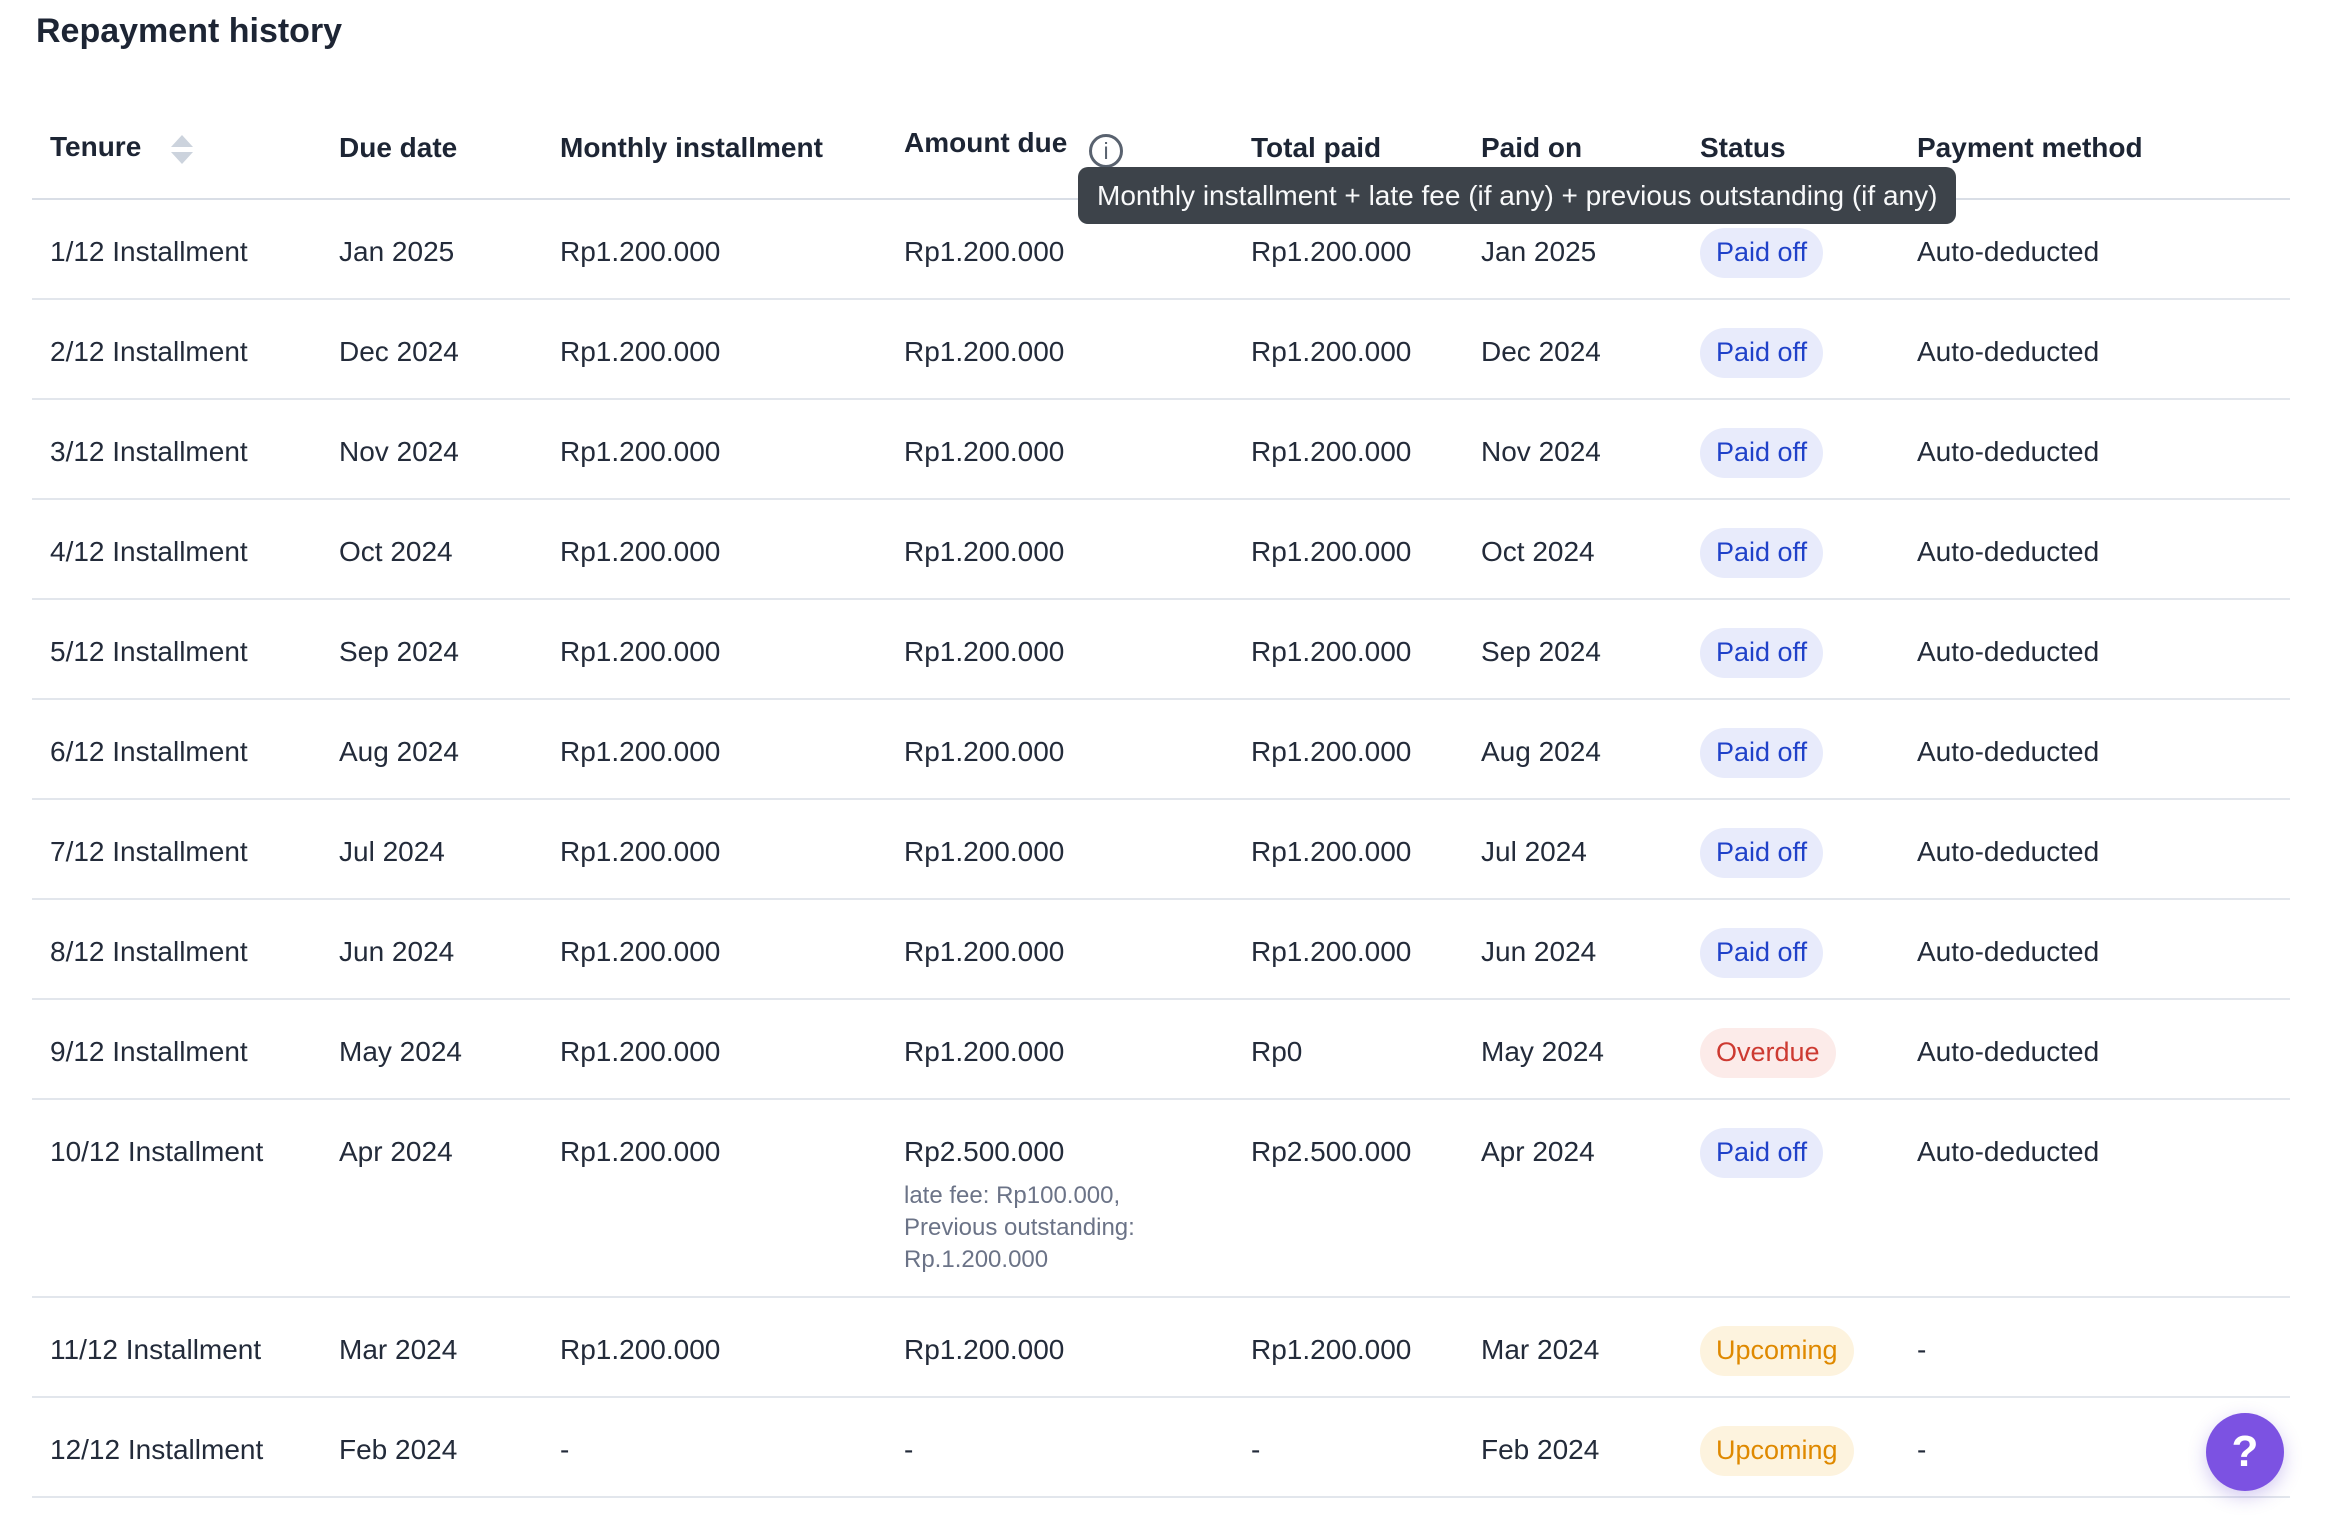 The height and width of the screenshot is (1521, 2336). What do you see at coordinates (732, 148) in the screenshot?
I see `column-header-monthly-installment: Monthly installment` at bounding box center [732, 148].